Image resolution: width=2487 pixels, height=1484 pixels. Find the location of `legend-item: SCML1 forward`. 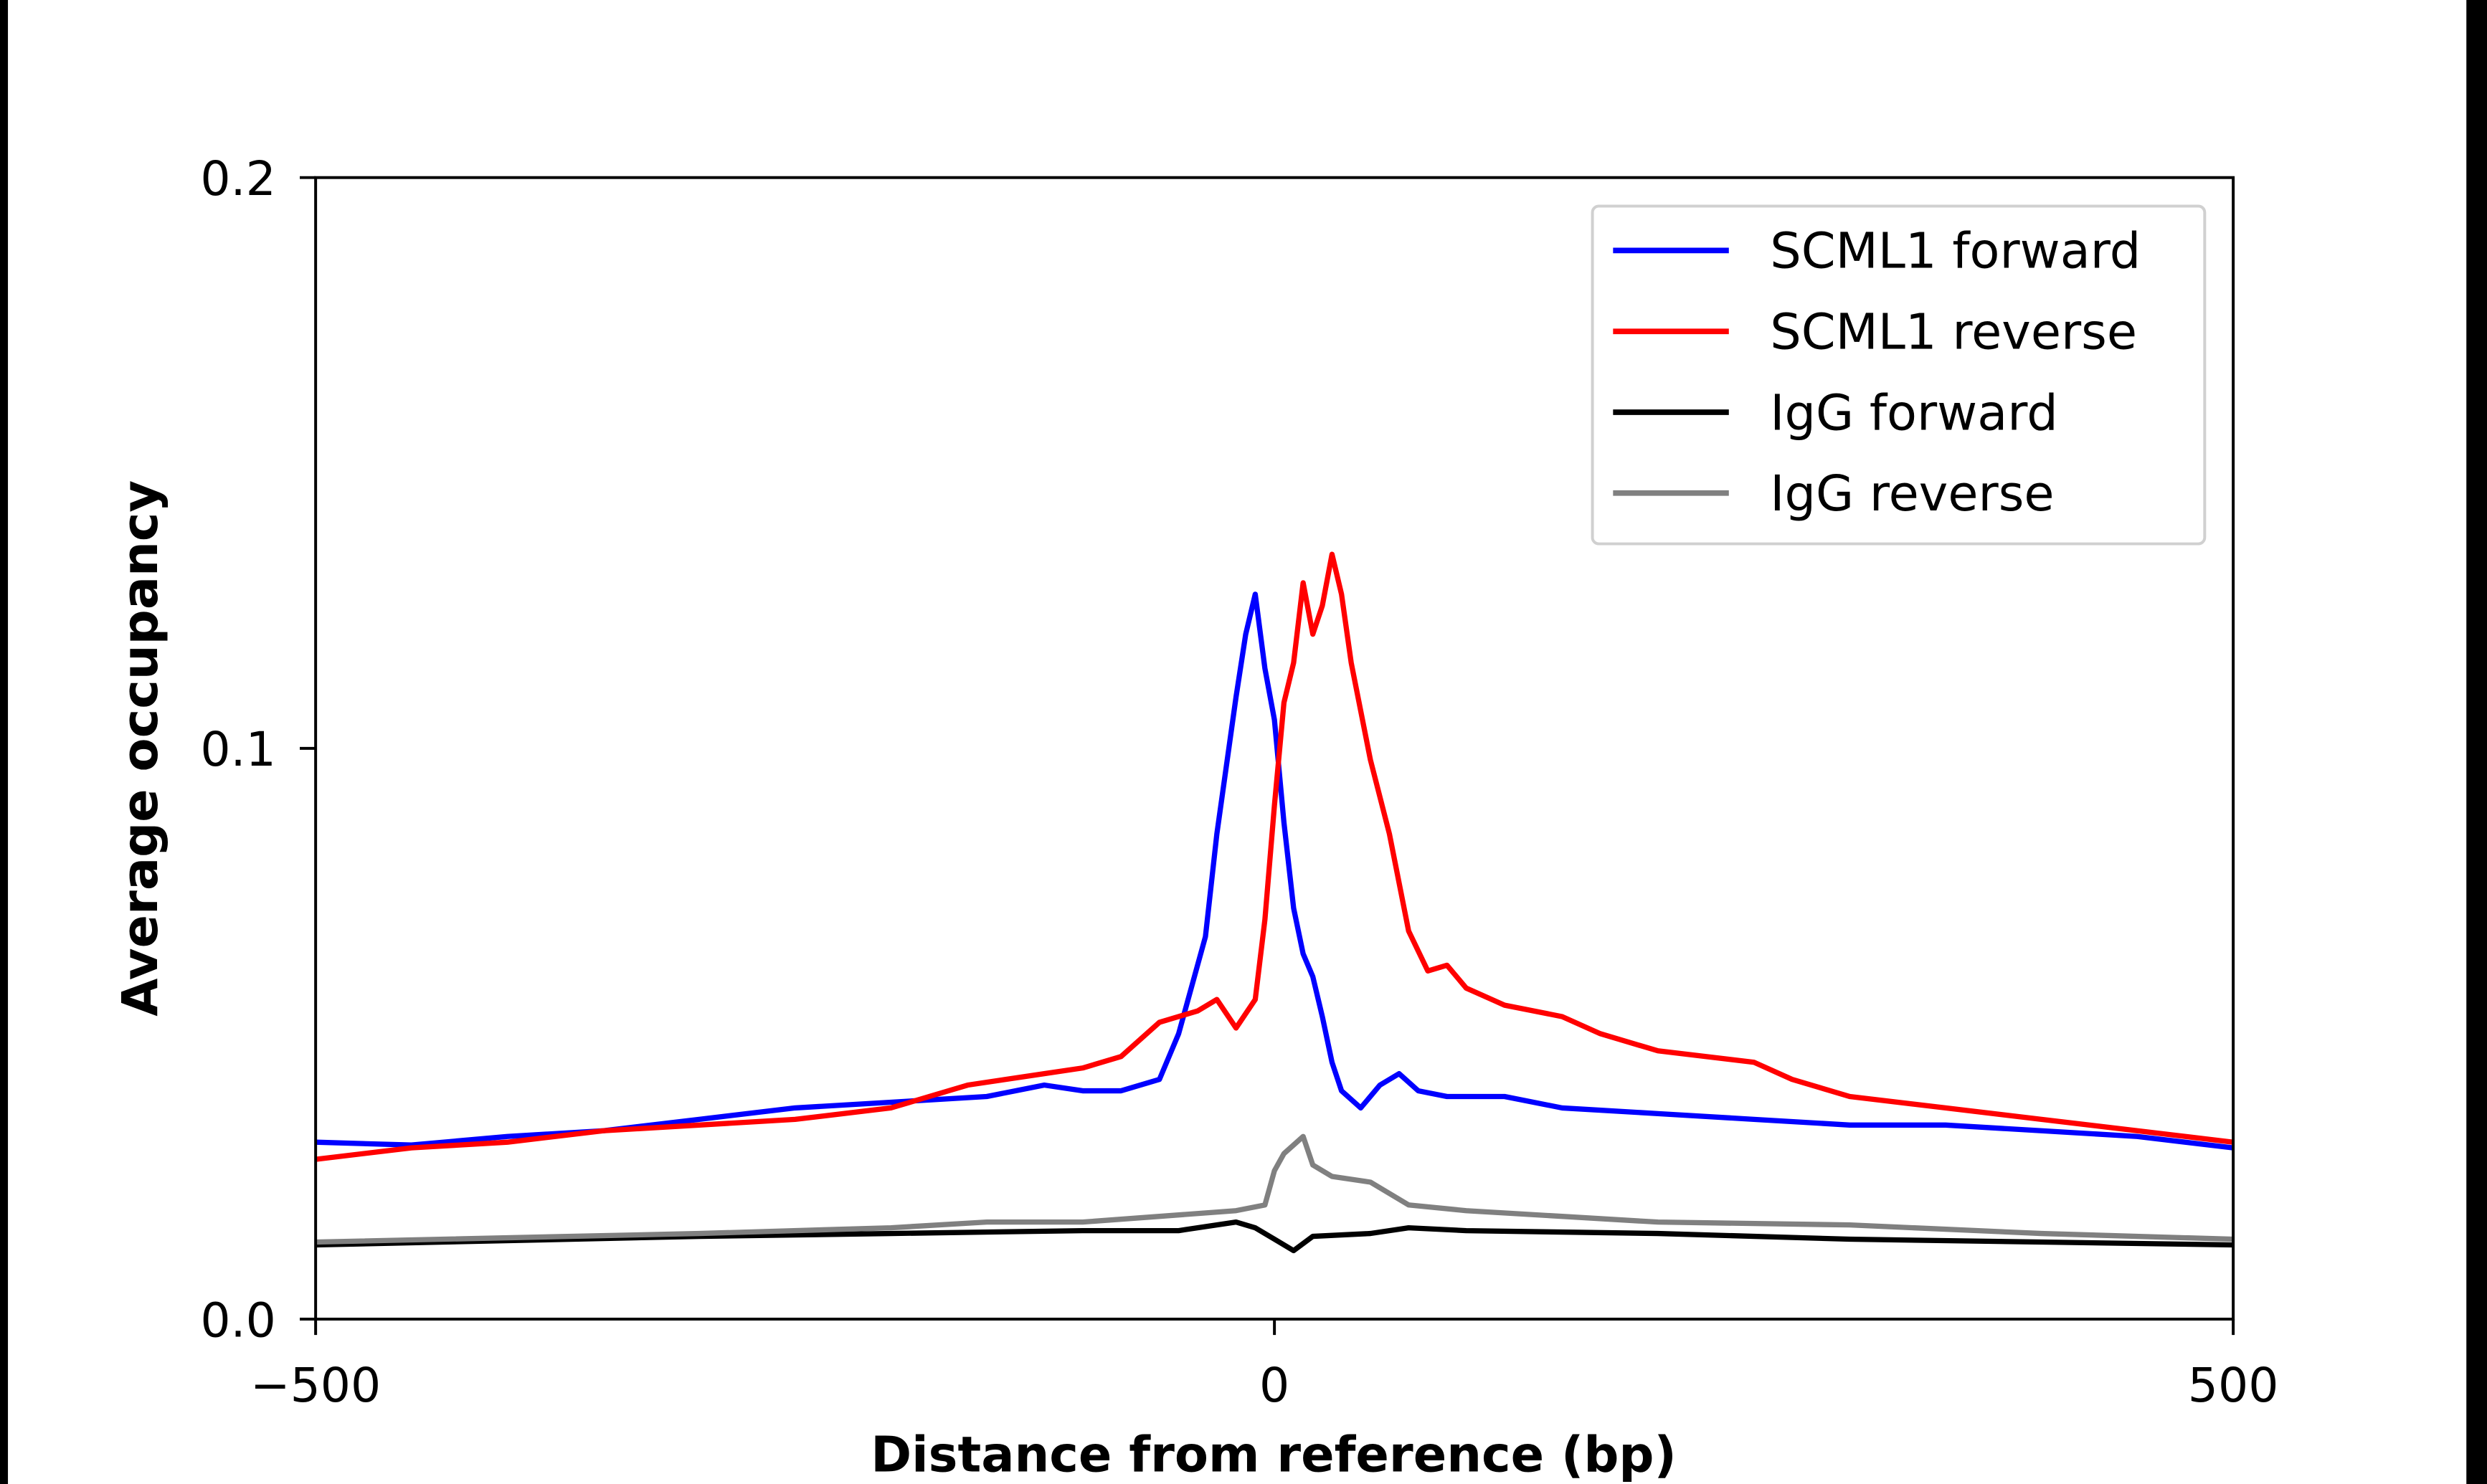

legend-item: SCML1 forward is located at coordinates (1877, 252).